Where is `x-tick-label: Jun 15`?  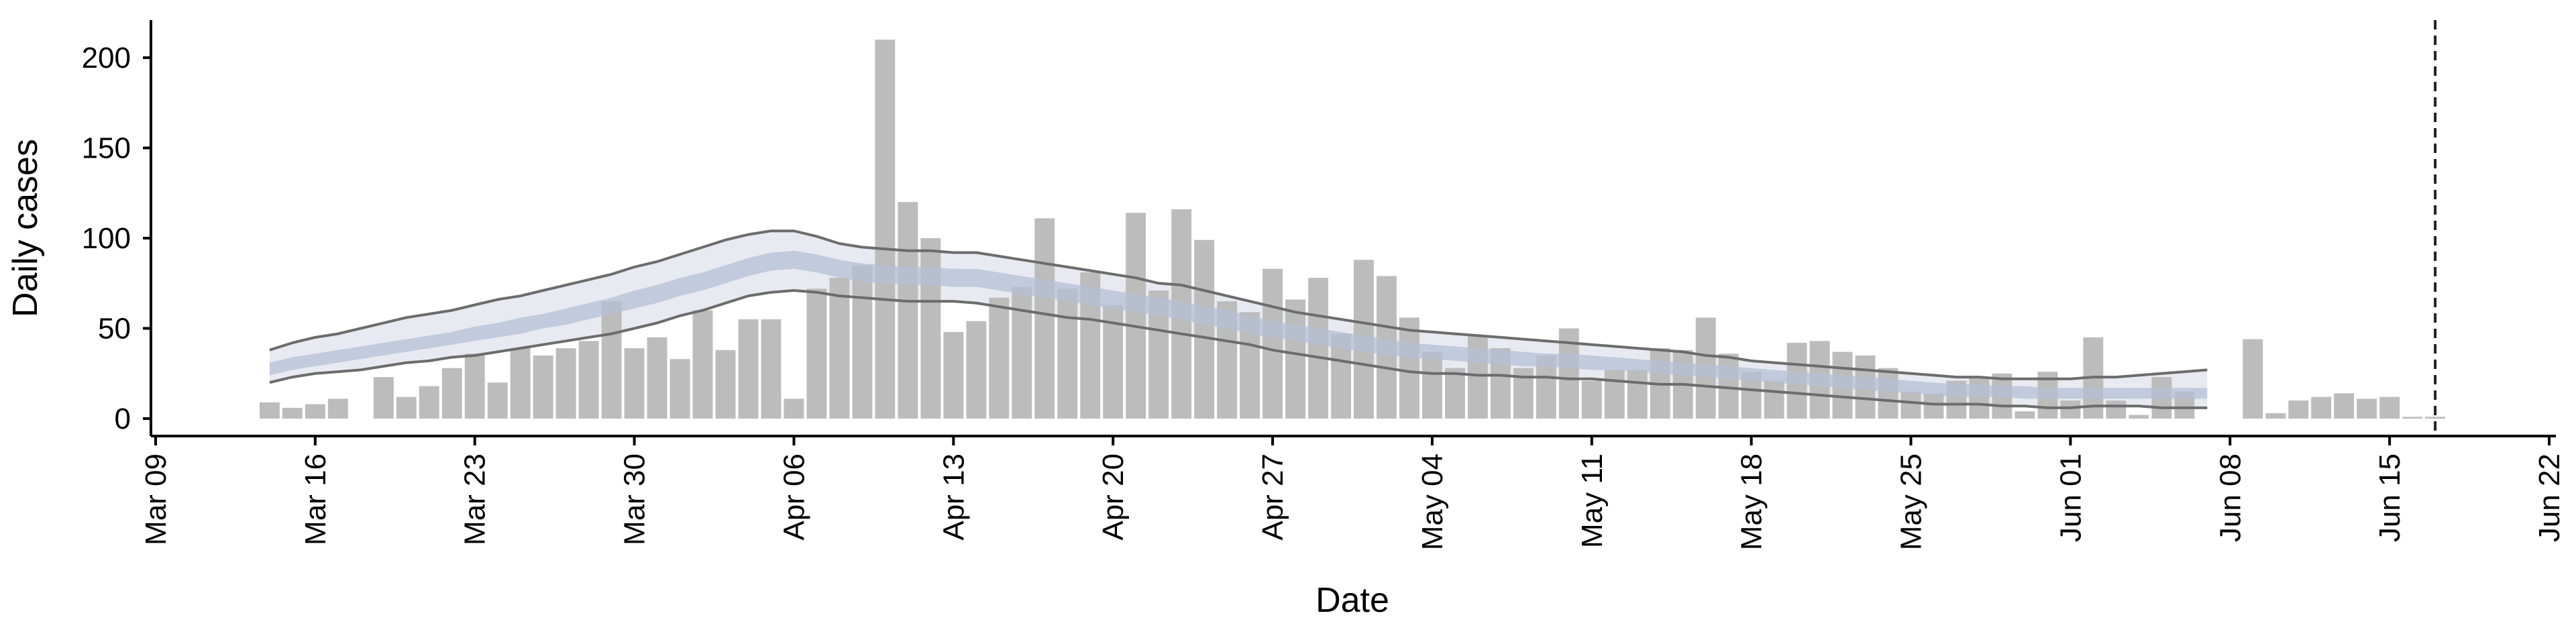 x-tick-label: Jun 15 is located at coordinates (2389, 497).